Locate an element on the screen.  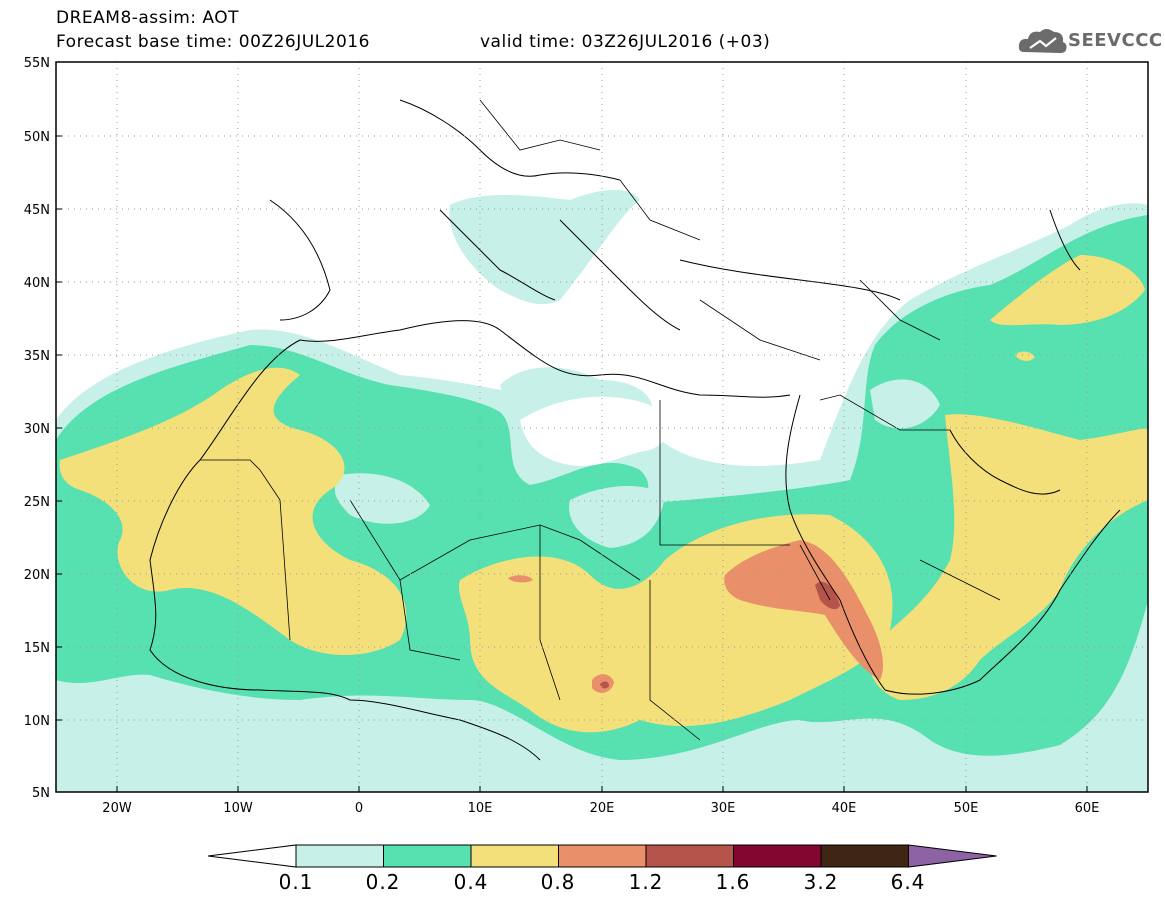
forecast-base-time: Forecast base time: 00Z26JUL2016 is located at coordinates (213, 42).